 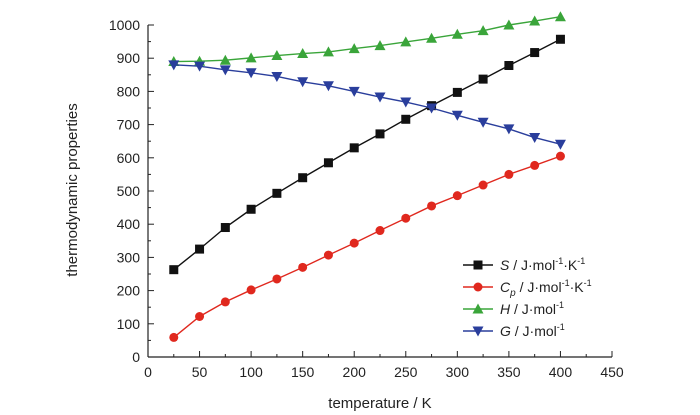 What do you see at coordinates (458, 372) in the screenshot?
I see `x-tick-label: 300` at bounding box center [458, 372].